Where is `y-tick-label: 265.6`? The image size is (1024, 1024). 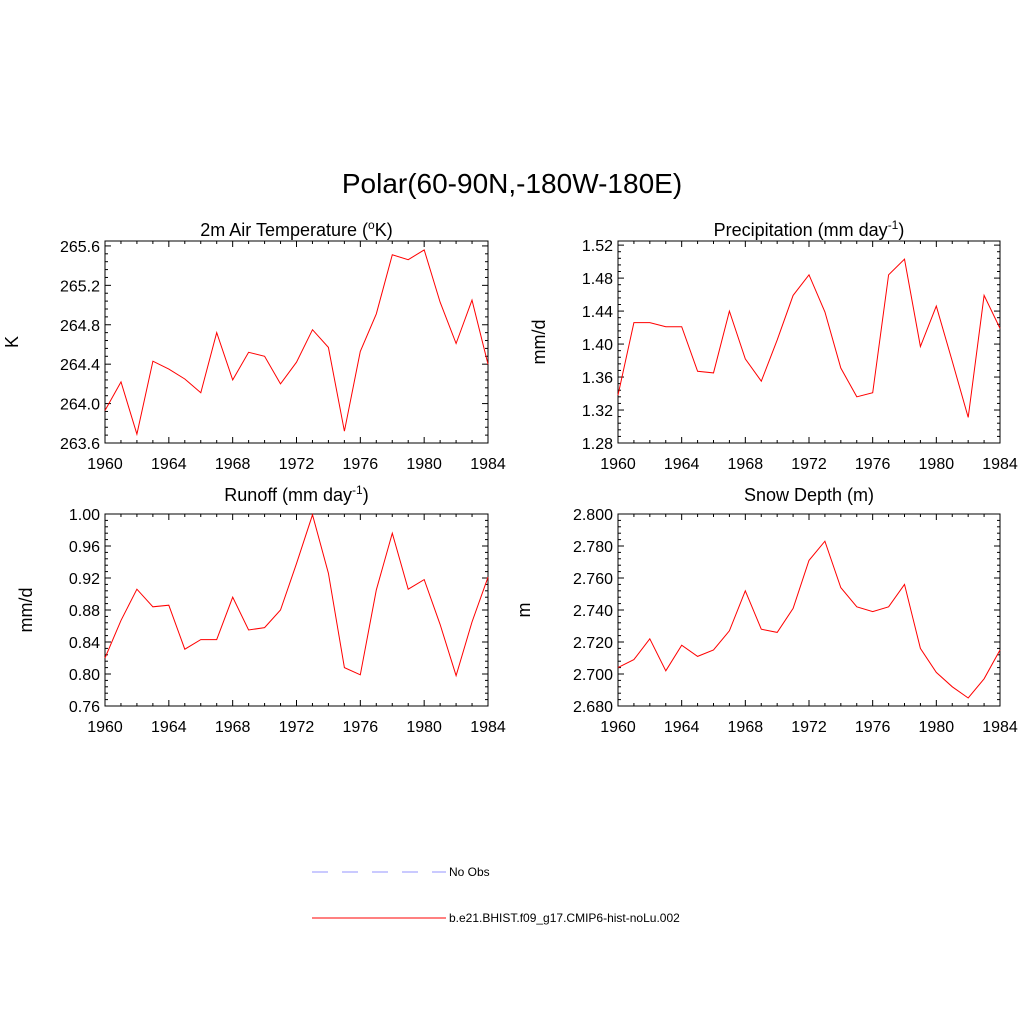 y-tick-label: 265.6 is located at coordinates (80, 247).